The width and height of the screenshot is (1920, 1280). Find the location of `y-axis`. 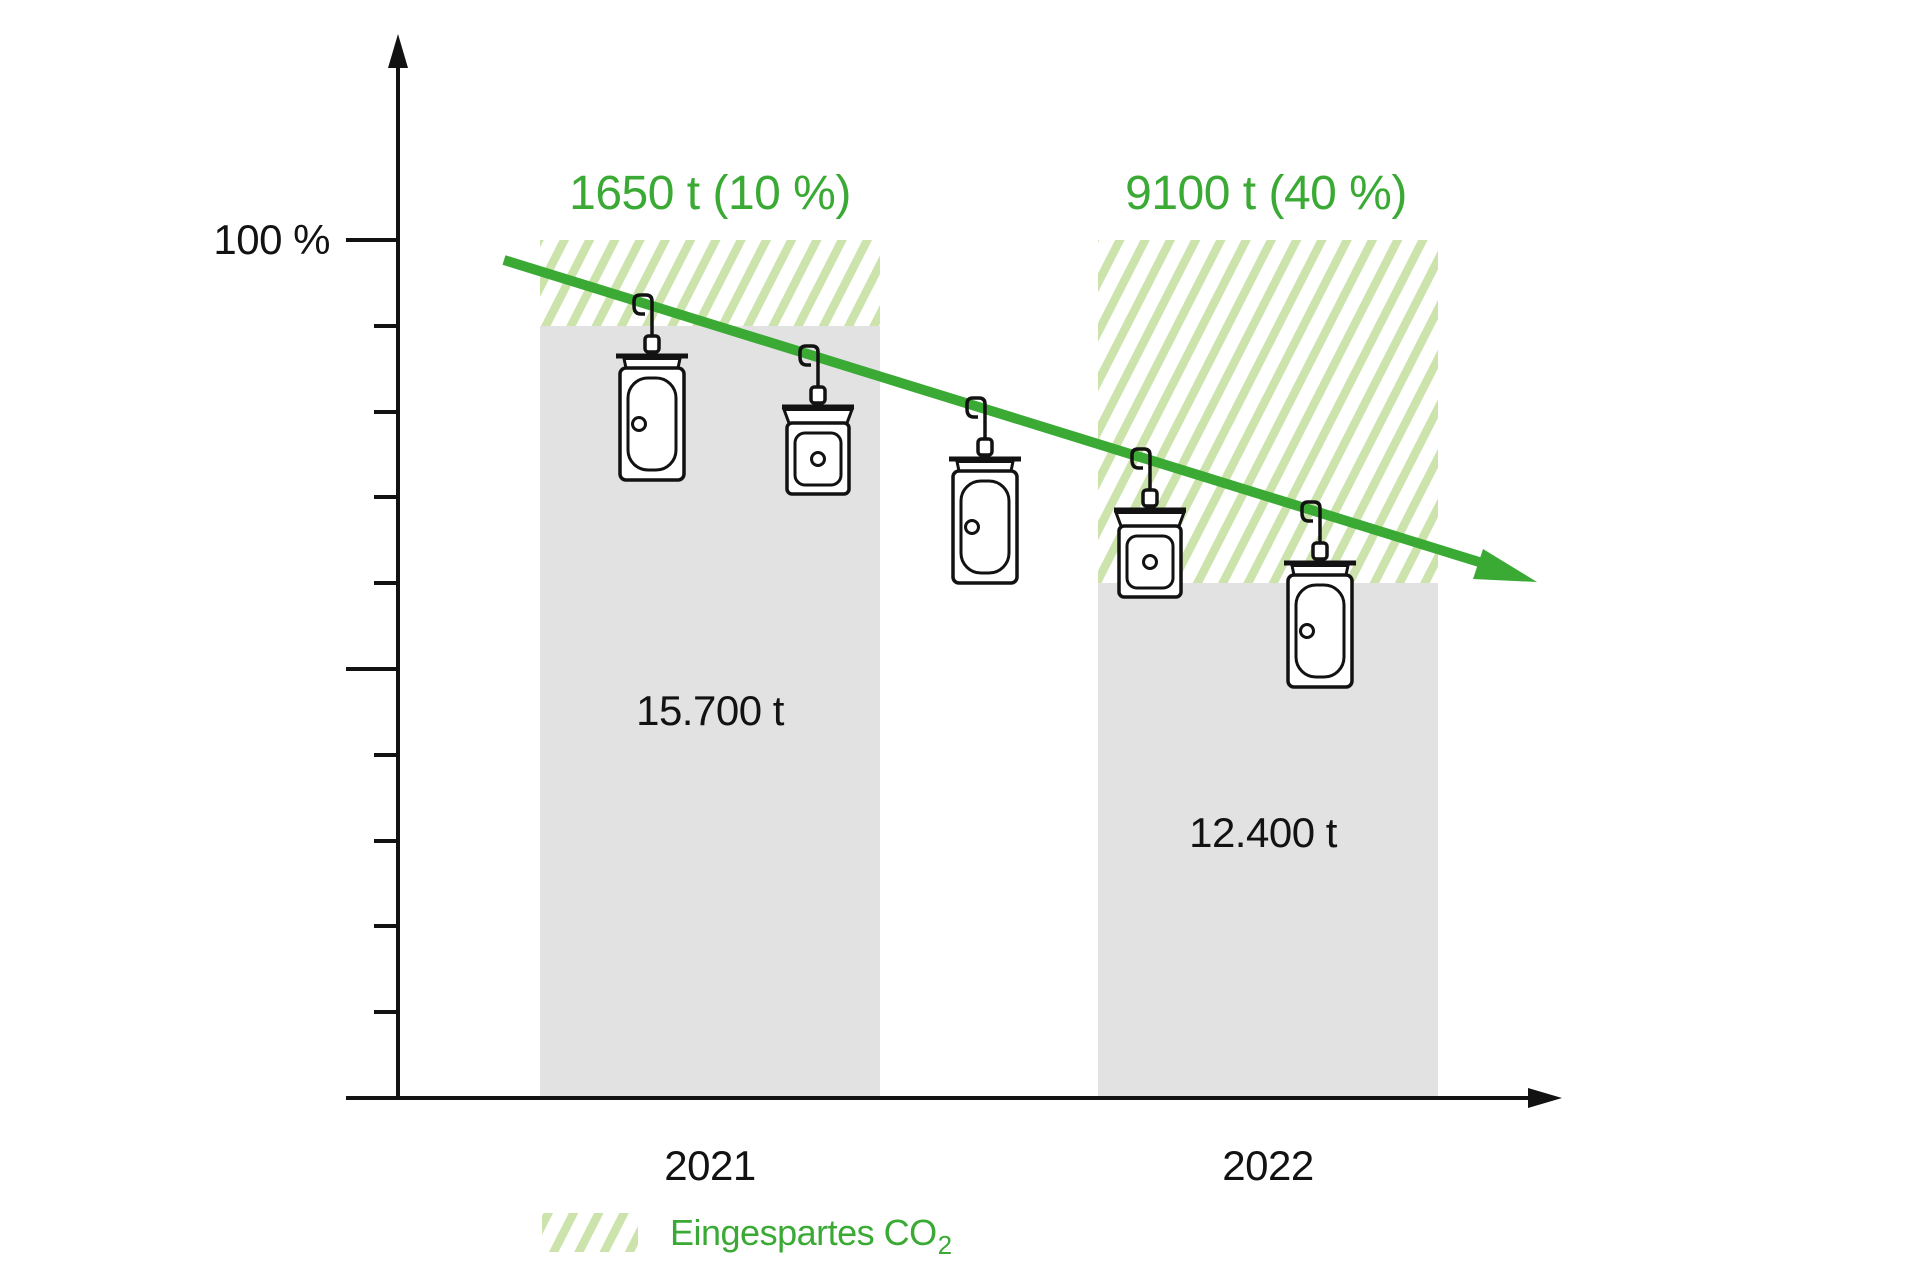

y-axis is located at coordinates (373, 580).